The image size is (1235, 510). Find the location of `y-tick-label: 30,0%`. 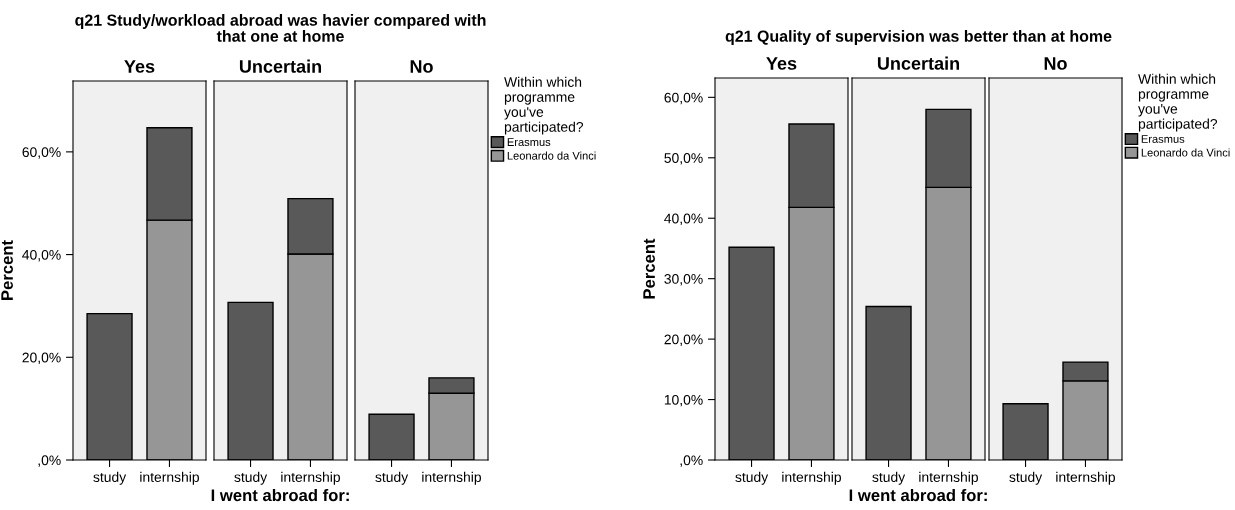

y-tick-label: 30,0% is located at coordinates (683, 280).